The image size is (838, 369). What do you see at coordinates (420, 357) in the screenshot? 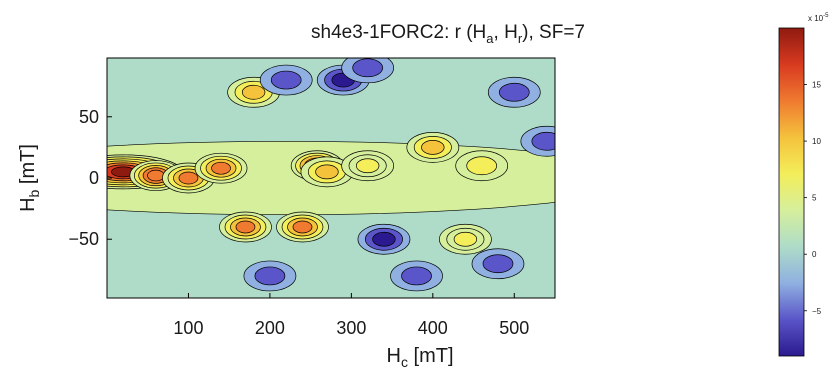
I see `x-axis-label: Hc [mT]` at bounding box center [420, 357].